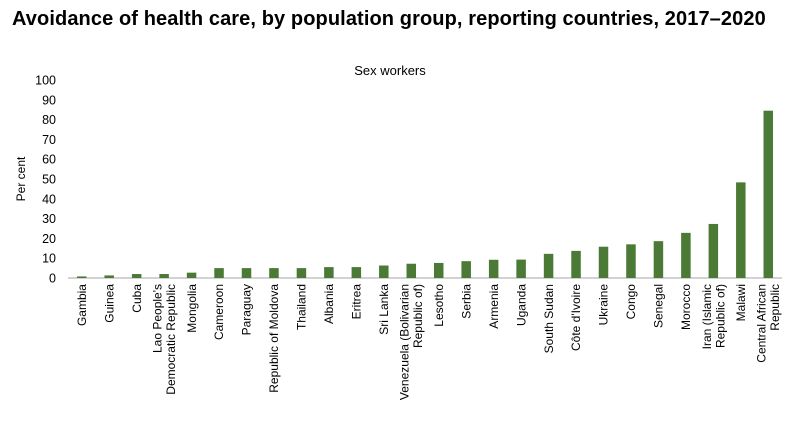  I want to click on y-axis: 0 10 20 30 40 50 60 70 80 90 100, so click(45, 180).